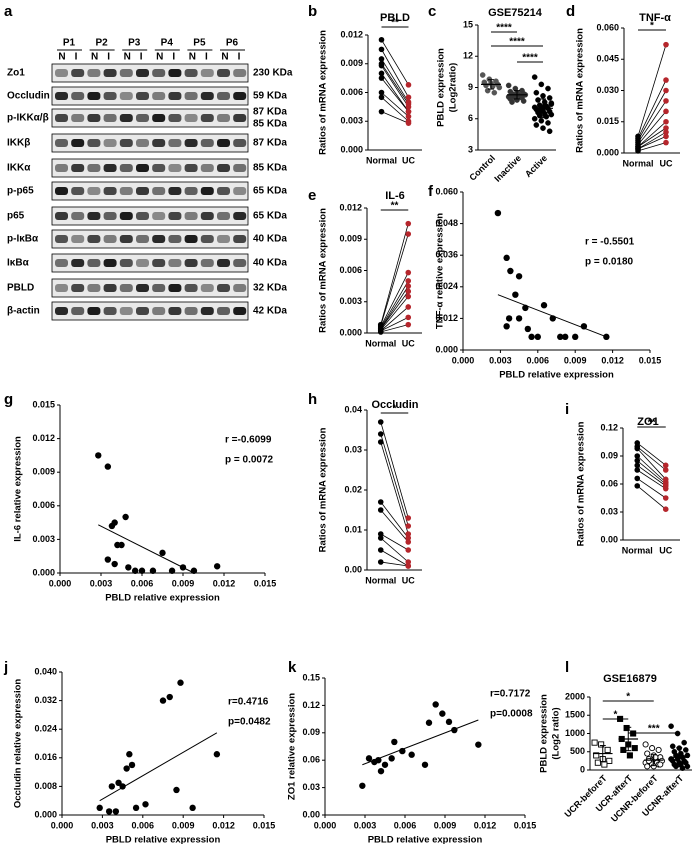 The image size is (698, 844). What do you see at coordinates (323, 270) in the screenshot?
I see `y-axis-label: Ratios of mRNA expression` at bounding box center [323, 270].